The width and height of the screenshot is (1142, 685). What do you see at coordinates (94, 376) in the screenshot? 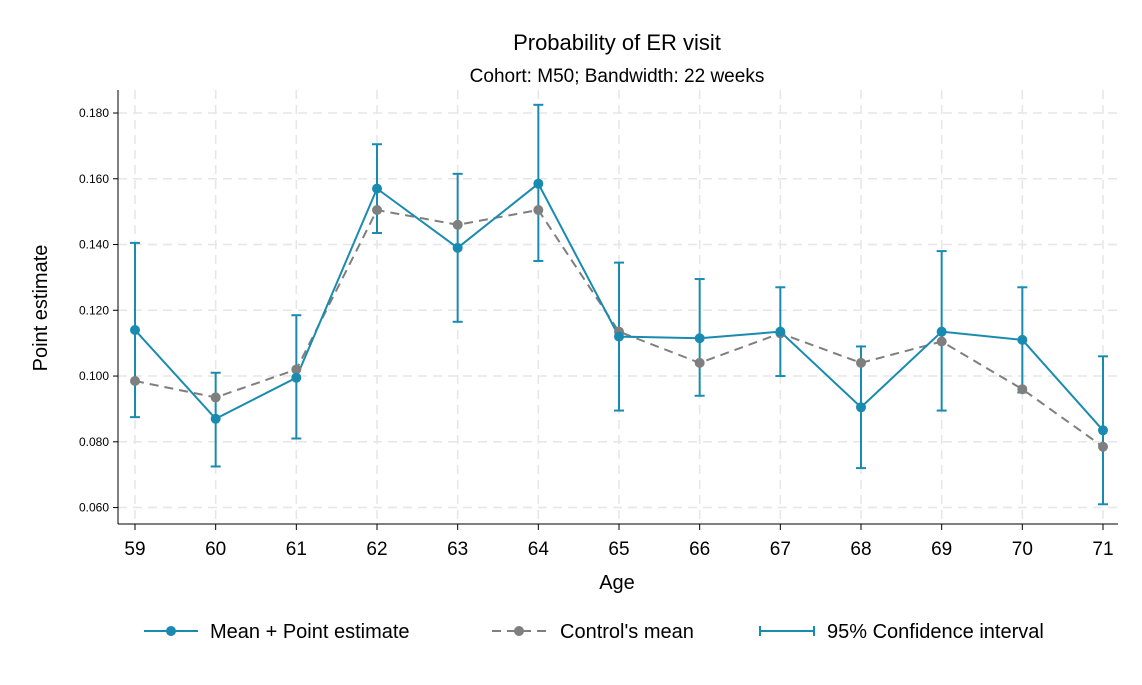
I see `y-tick-label-2: 0.100` at bounding box center [94, 376].